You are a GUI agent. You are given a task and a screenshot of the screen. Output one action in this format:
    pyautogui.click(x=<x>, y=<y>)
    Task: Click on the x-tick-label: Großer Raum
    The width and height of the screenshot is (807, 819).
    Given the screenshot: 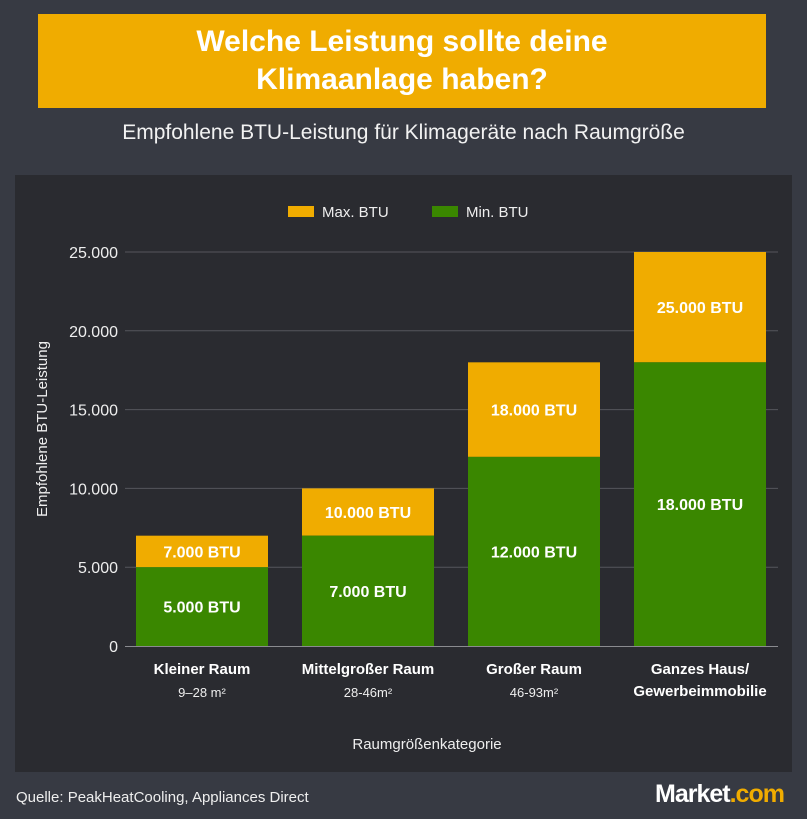 What is the action you would take?
    pyautogui.click(x=534, y=669)
    